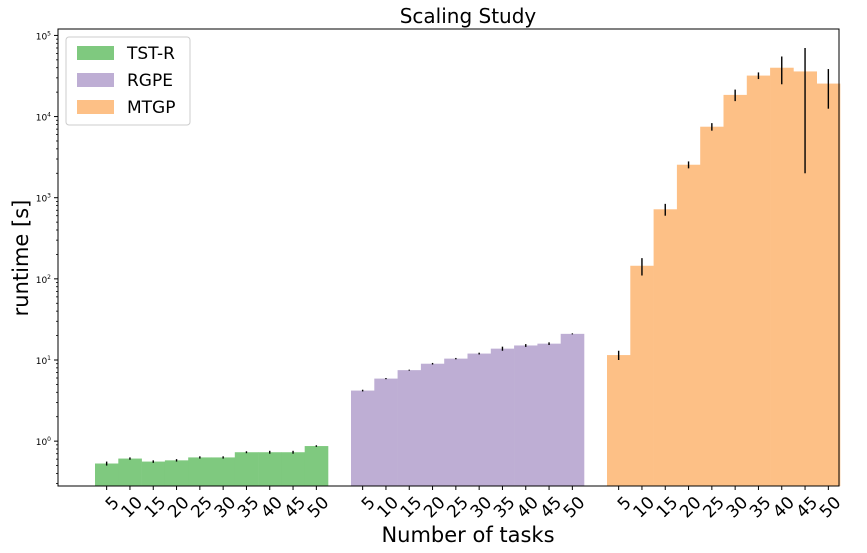 Image resolution: width=867 pixels, height=553 pixels. Describe the element at coordinates (151, 108) in the screenshot. I see `legend-label-mtgp: MTGP` at that location.